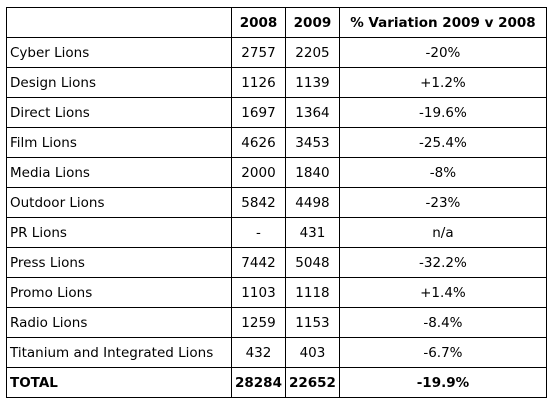 The height and width of the screenshot is (413, 554). I want to click on table-header-row: 2008 2009 % Variation 2009 v 2008, so click(276, 22).